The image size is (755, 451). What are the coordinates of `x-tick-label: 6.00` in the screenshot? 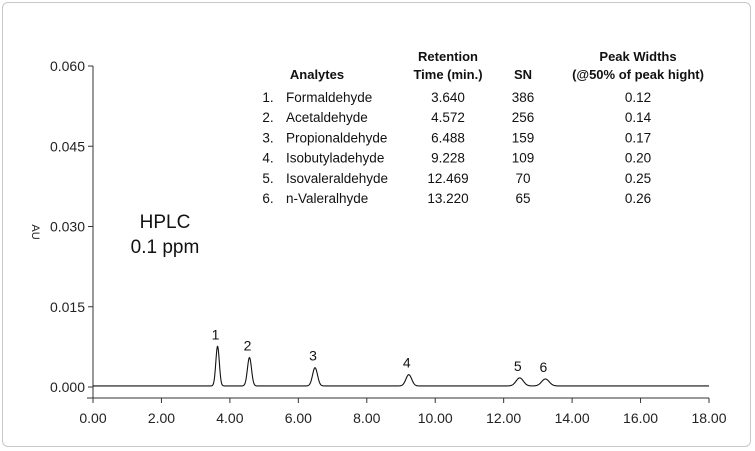 It's located at (298, 418).